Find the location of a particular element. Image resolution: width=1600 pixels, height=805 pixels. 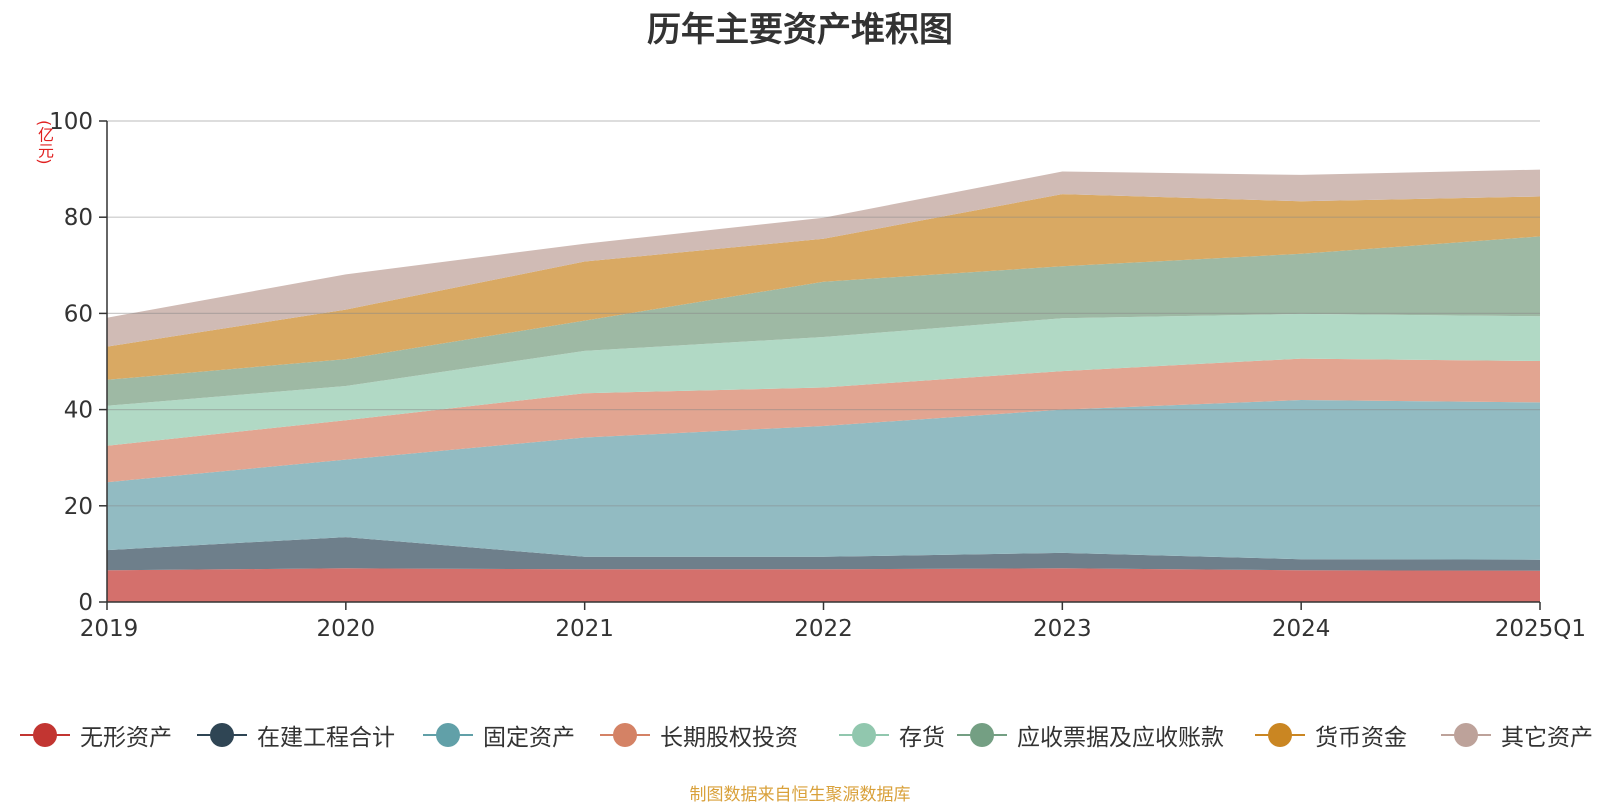

legend-item-7: 其它资产 is located at coordinates (1517, 735).